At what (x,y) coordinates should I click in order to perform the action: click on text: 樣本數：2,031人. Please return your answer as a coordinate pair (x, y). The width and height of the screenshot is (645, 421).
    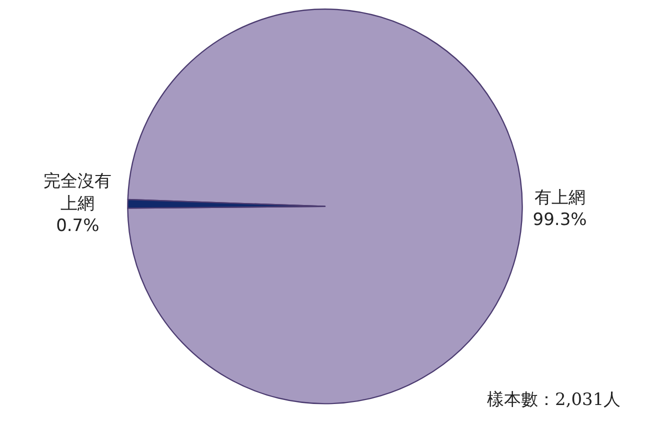
    Looking at the image, I should click on (554, 400).